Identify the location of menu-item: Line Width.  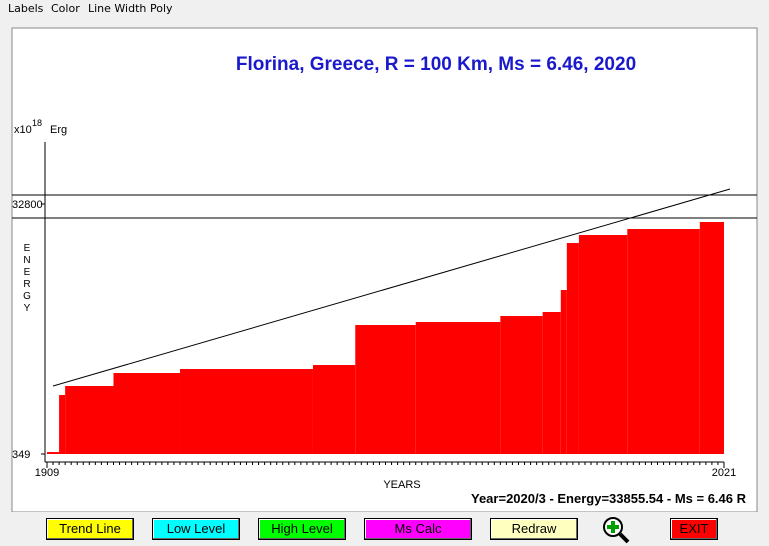
(117, 8).